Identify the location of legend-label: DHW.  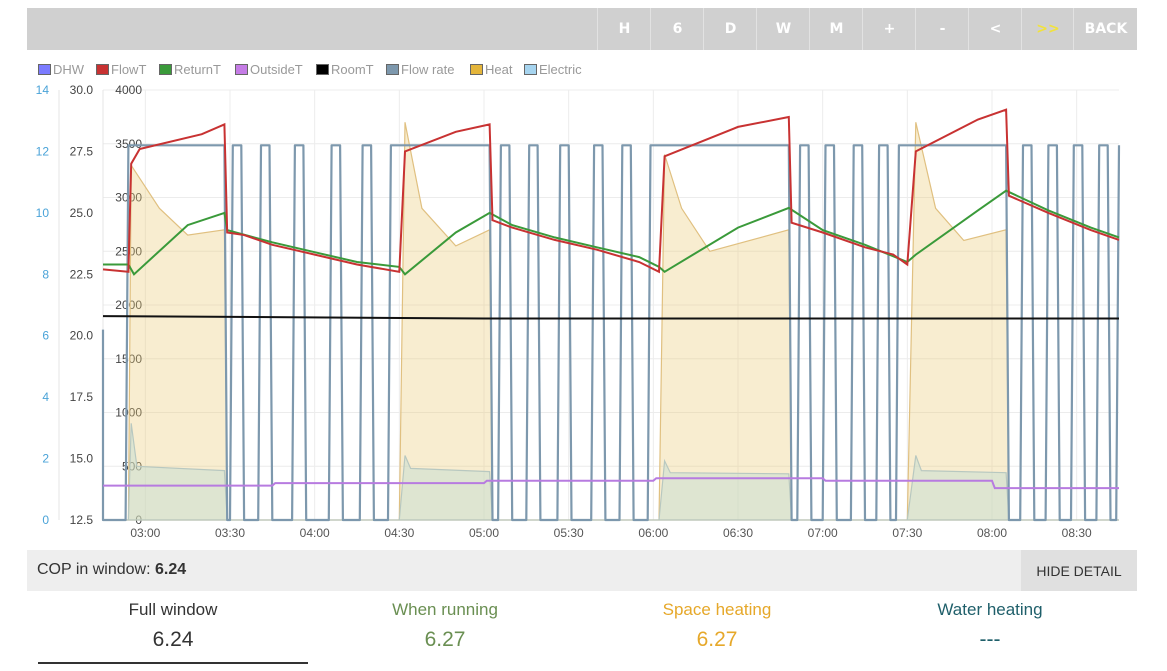
(69, 69).